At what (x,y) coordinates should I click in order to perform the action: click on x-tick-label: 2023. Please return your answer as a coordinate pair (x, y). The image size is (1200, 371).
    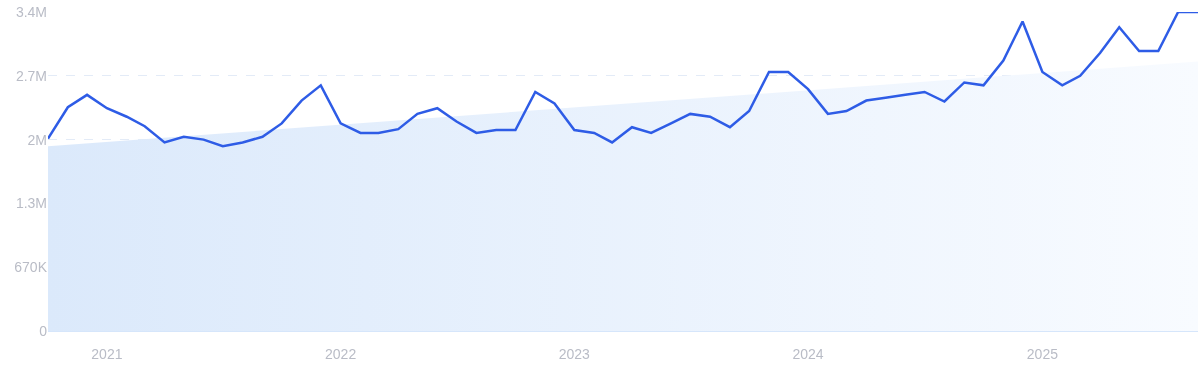
    Looking at the image, I should click on (574, 353).